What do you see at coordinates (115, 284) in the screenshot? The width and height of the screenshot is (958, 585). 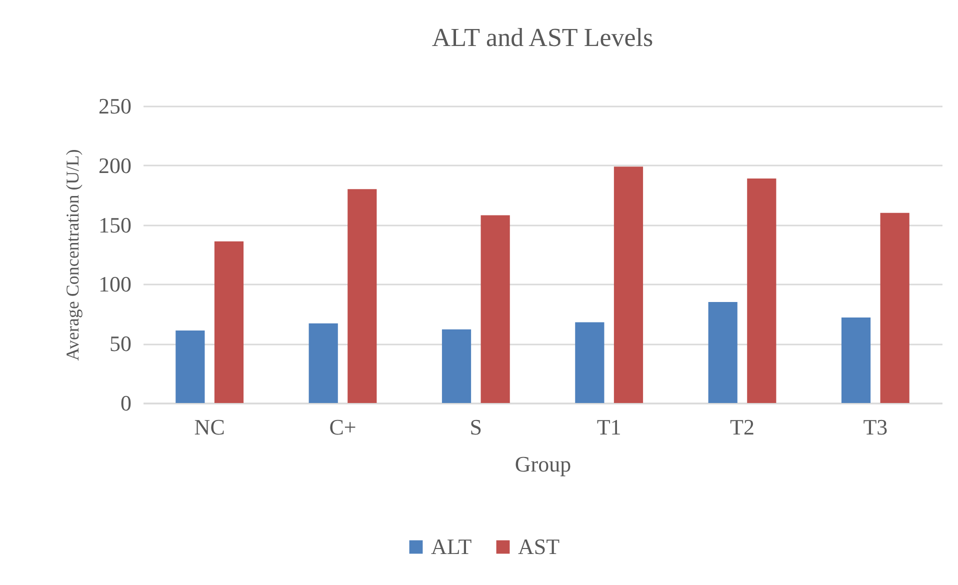 I see `y-tick-label: 100` at bounding box center [115, 284].